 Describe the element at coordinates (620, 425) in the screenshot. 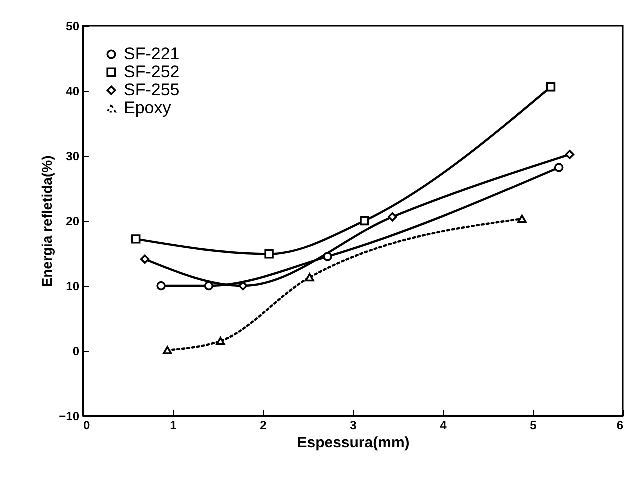

I see `x-tick-label: 6` at that location.